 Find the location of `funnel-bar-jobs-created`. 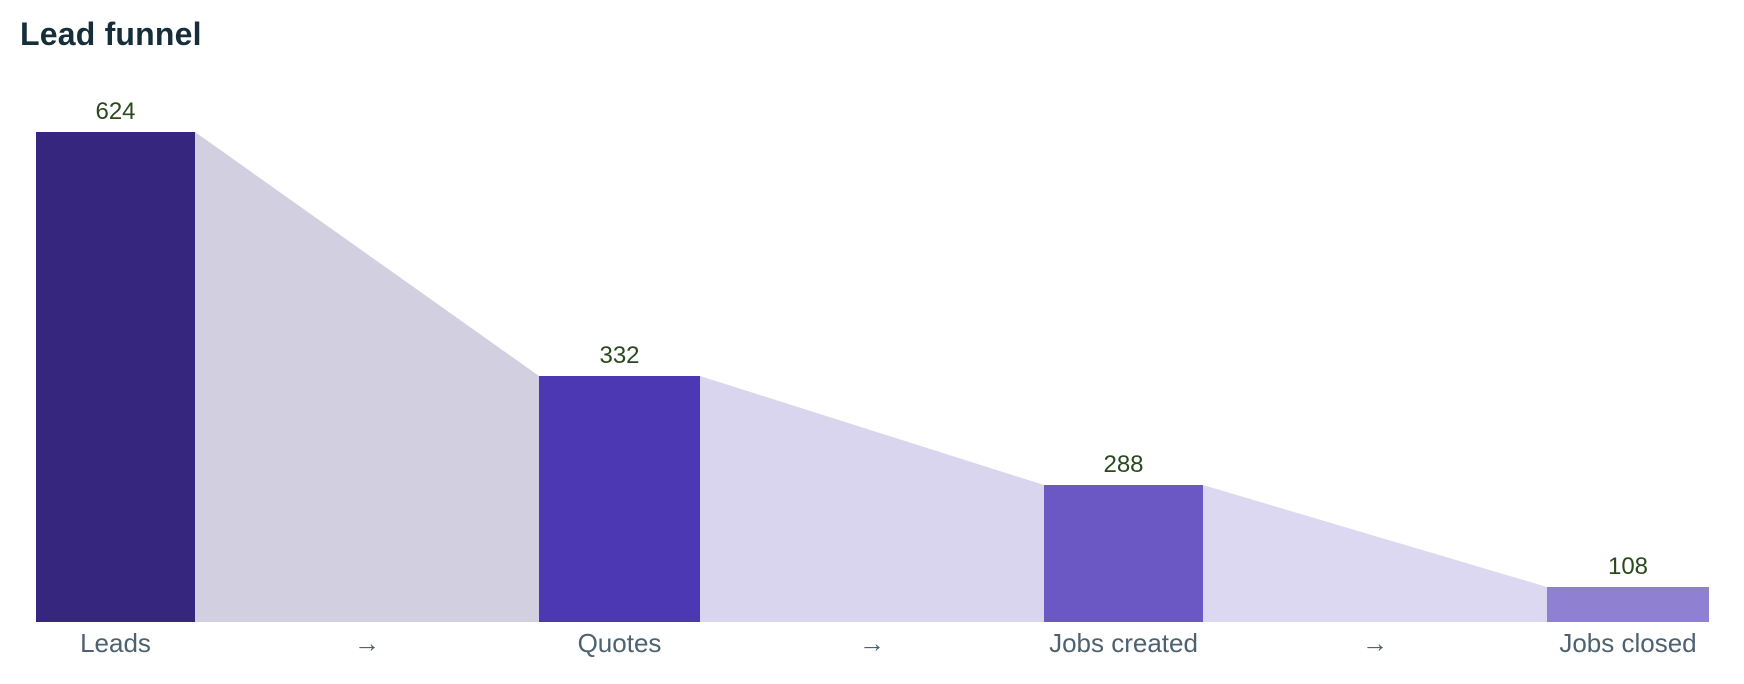

funnel-bar-jobs-created is located at coordinates (1123, 553).